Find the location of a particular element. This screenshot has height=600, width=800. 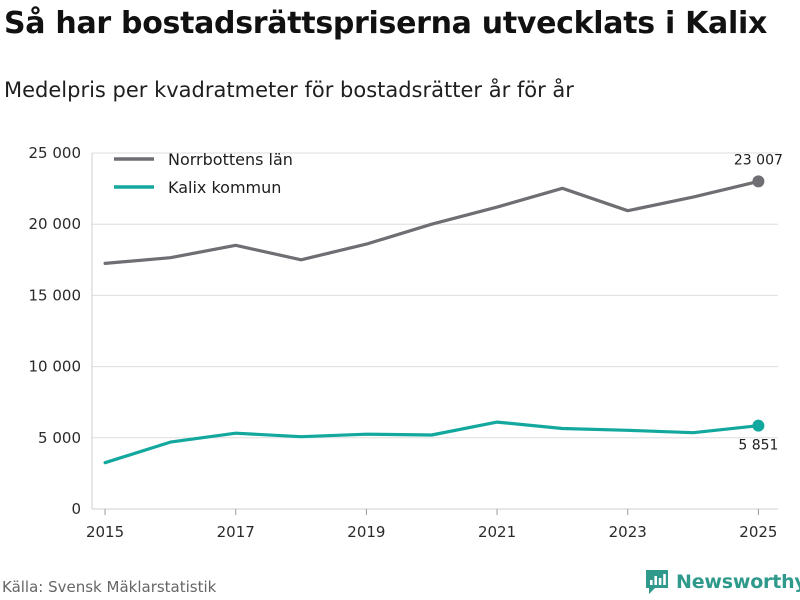

newsworthy-logo-icon is located at coordinates (657, 582).